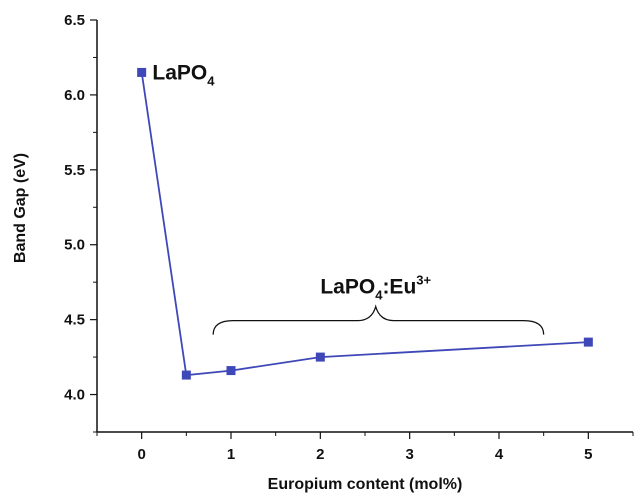 The width and height of the screenshot is (636, 498). I want to click on y-tick-label: 5.5, so click(74, 170).